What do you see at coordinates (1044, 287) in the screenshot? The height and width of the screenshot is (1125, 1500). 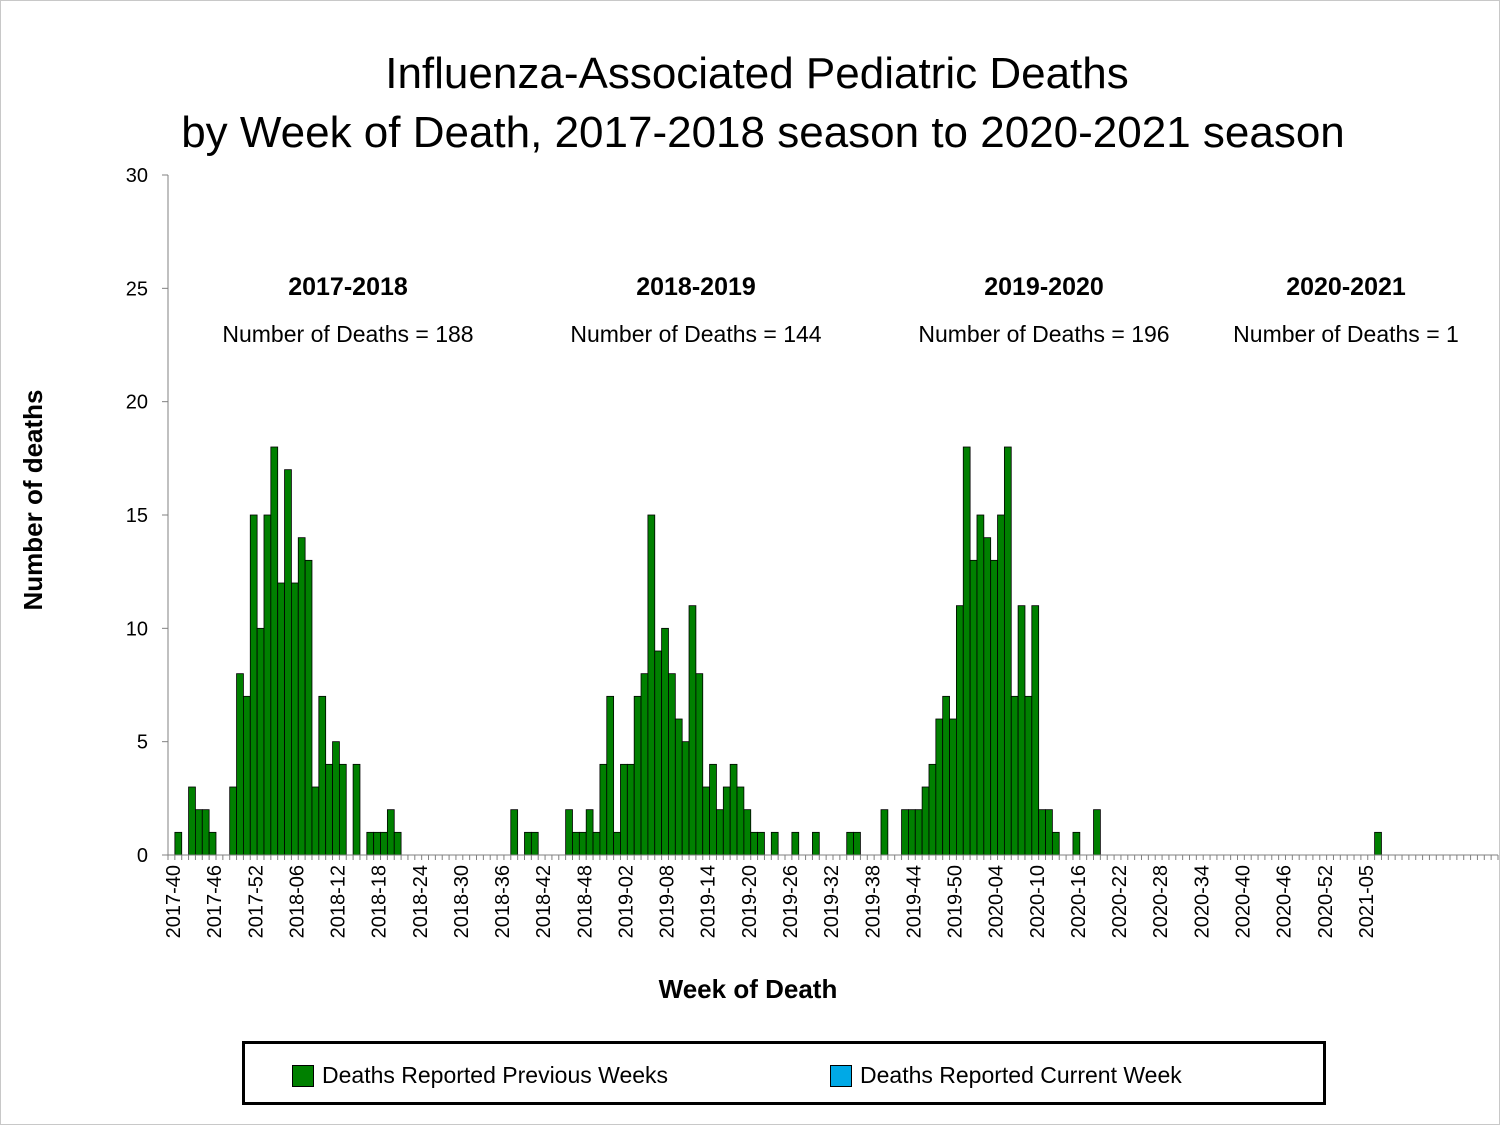 I see `season-label-2019-2020: 2019-2020` at bounding box center [1044, 287].